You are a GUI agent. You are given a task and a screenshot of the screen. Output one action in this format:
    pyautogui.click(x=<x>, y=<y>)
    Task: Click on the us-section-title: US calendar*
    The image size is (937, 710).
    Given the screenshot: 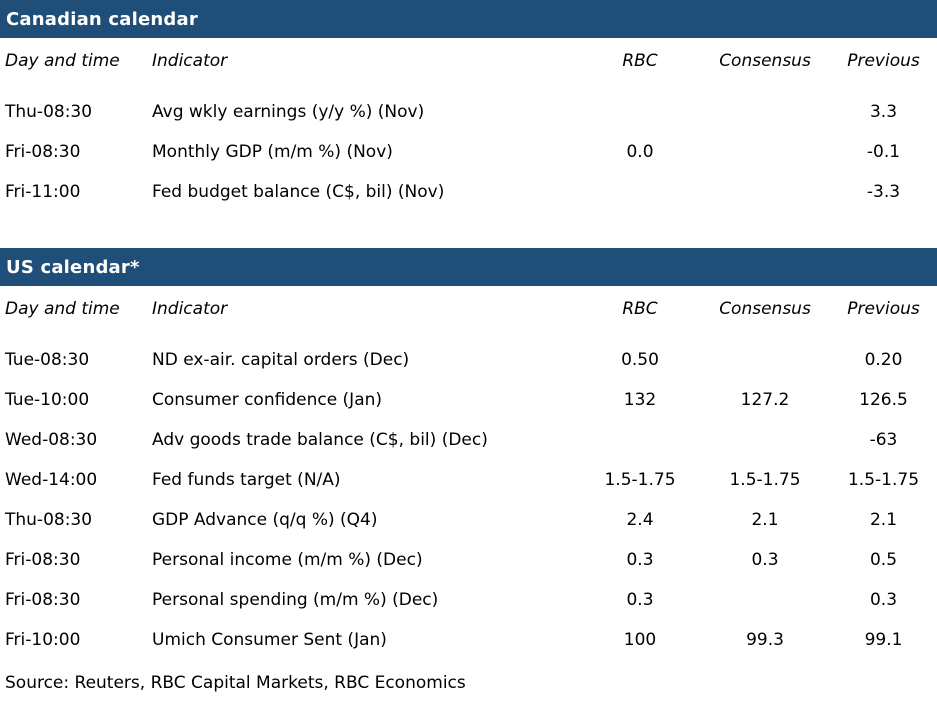 What is the action you would take?
    pyautogui.click(x=73, y=267)
    